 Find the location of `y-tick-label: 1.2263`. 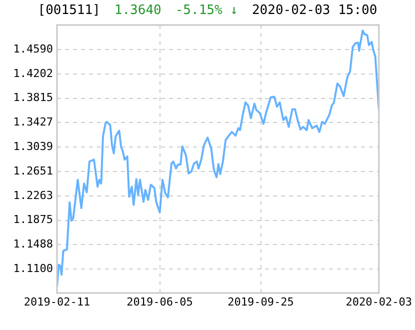

y-tick-label: 1.2263 is located at coordinates (33, 195).